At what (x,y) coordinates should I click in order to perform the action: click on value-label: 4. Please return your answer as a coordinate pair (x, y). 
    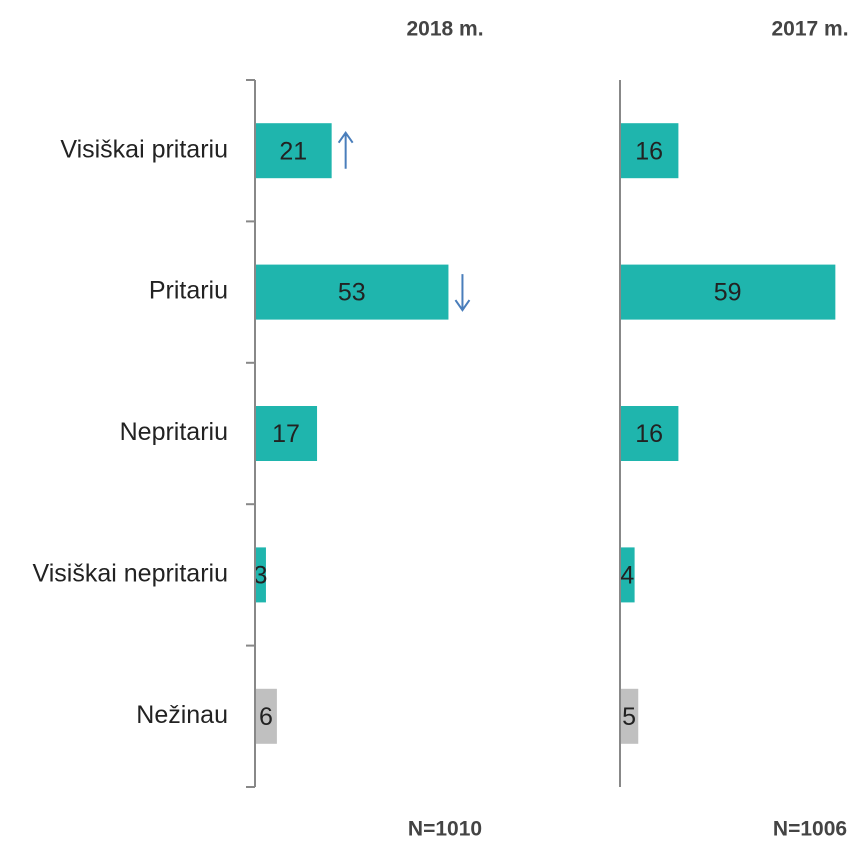
    Looking at the image, I should click on (627, 576).